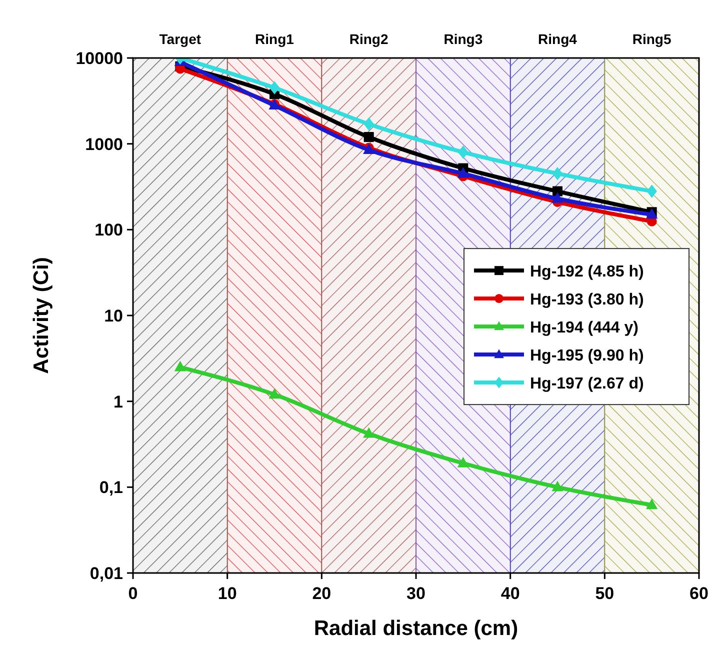 The image size is (725, 671). Describe the element at coordinates (106, 573) in the screenshot. I see `y-tick-label: 0,01` at that location.